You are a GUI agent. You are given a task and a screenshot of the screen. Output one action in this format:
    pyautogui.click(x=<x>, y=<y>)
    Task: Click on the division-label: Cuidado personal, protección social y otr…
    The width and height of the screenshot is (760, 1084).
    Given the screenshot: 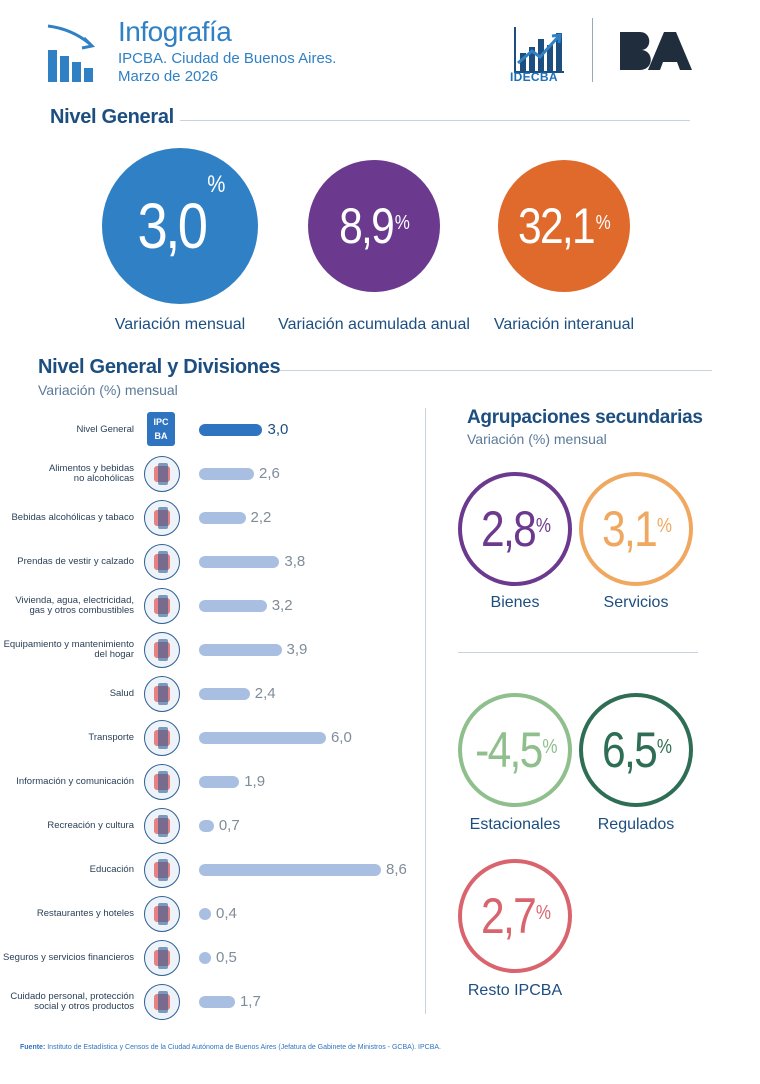 What is the action you would take?
    pyautogui.click(x=68, y=1002)
    